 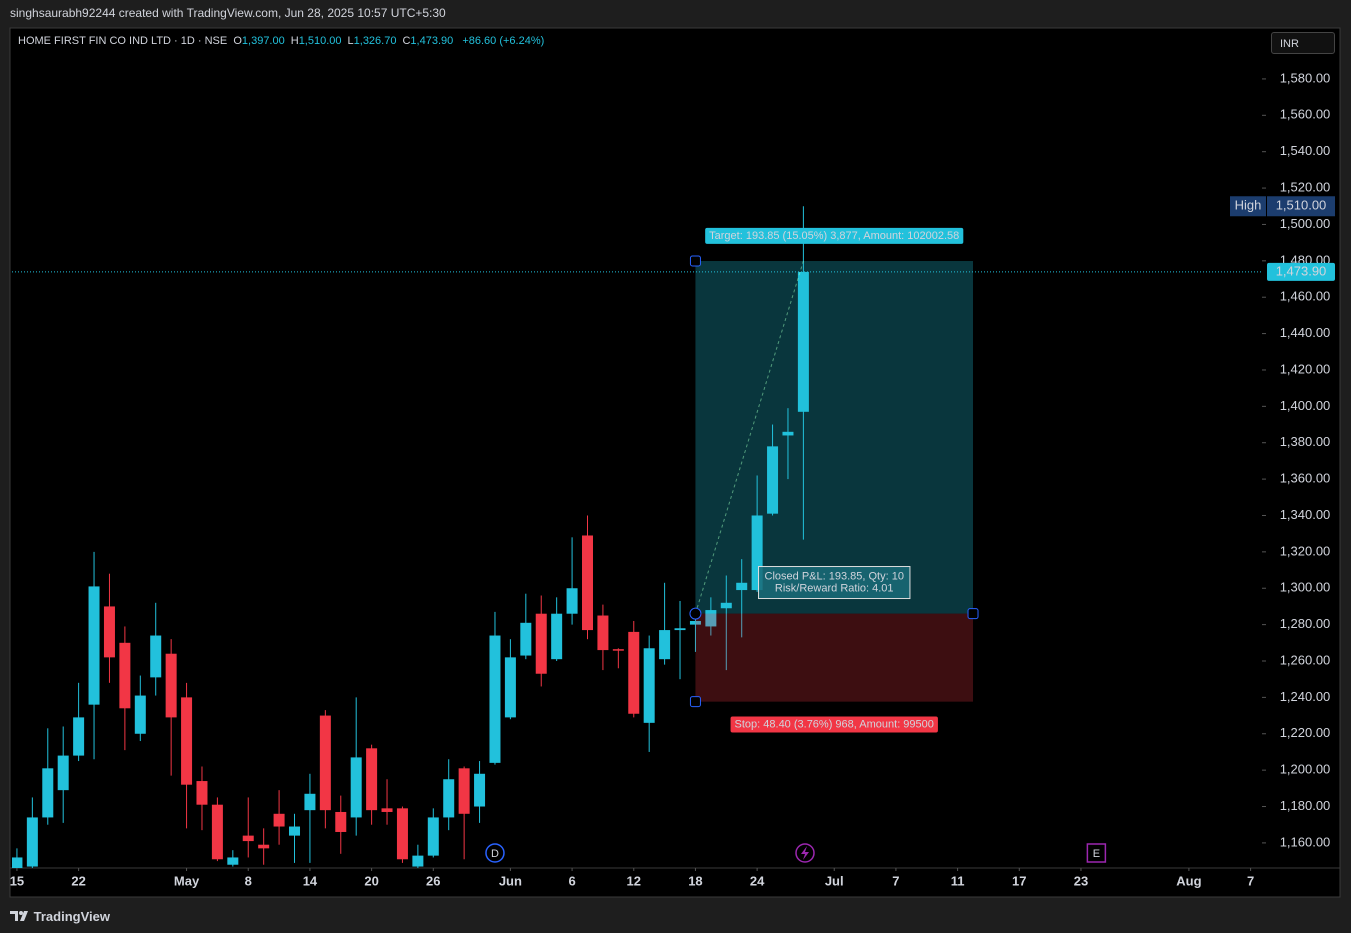 What do you see at coordinates (834, 589) in the screenshot?
I see `ratio-label: Risk/Reward Ratio: 4.01` at bounding box center [834, 589].